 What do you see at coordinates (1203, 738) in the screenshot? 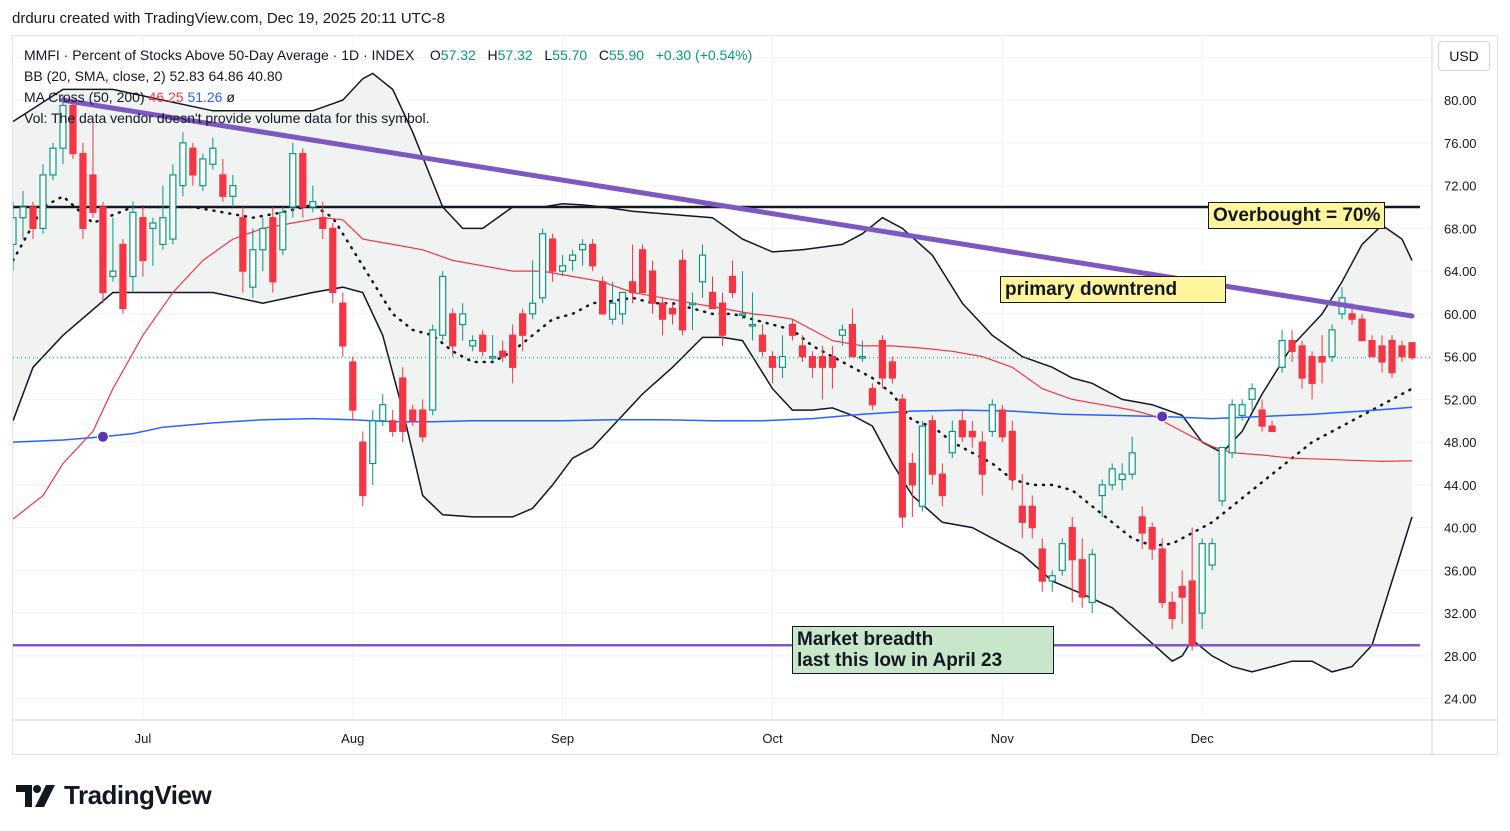
I see `x-tick-label: Dec` at bounding box center [1203, 738].